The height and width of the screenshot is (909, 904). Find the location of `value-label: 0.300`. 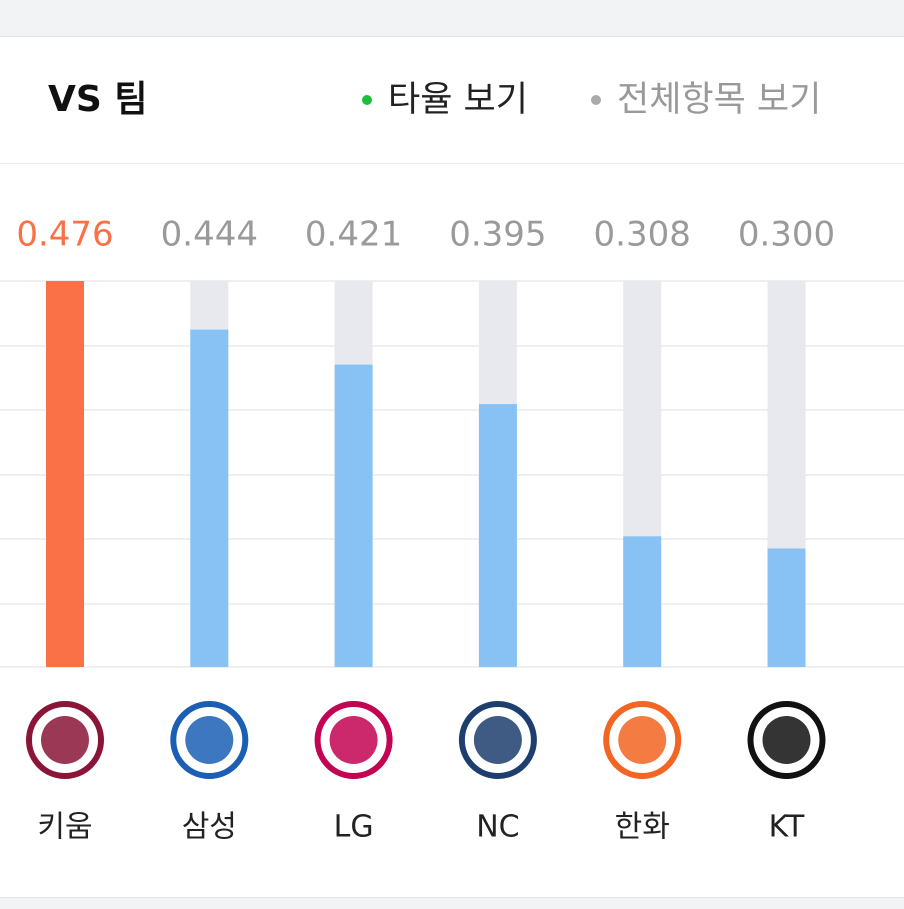

value-label: 0.300 is located at coordinates (786, 235).